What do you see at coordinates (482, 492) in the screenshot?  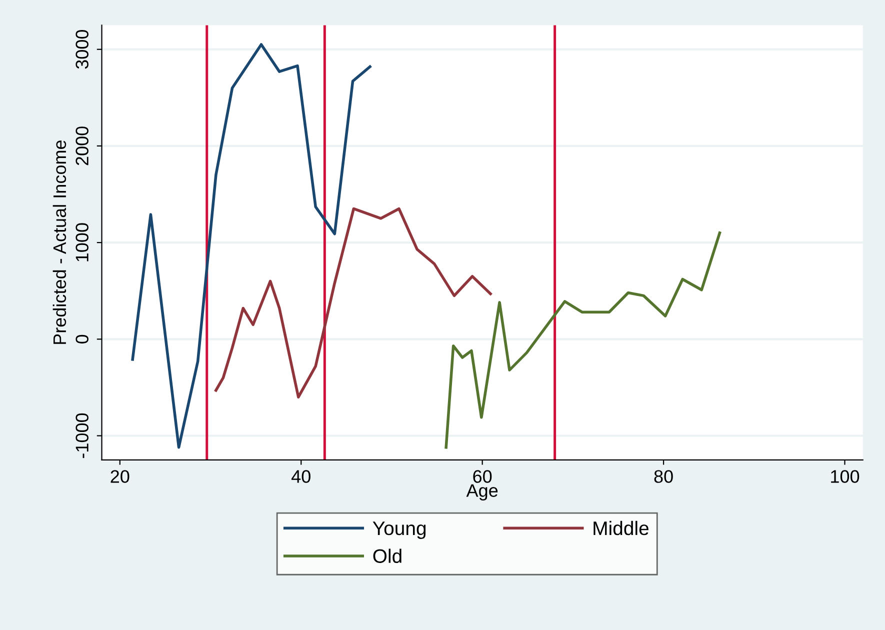 I see `x-axis-title: Age` at bounding box center [482, 492].